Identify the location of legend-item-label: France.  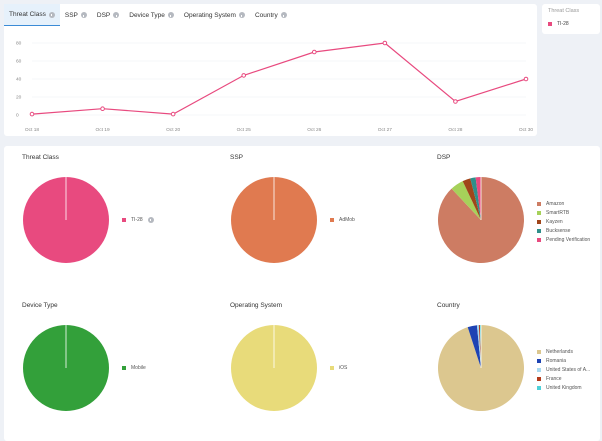
(554, 379).